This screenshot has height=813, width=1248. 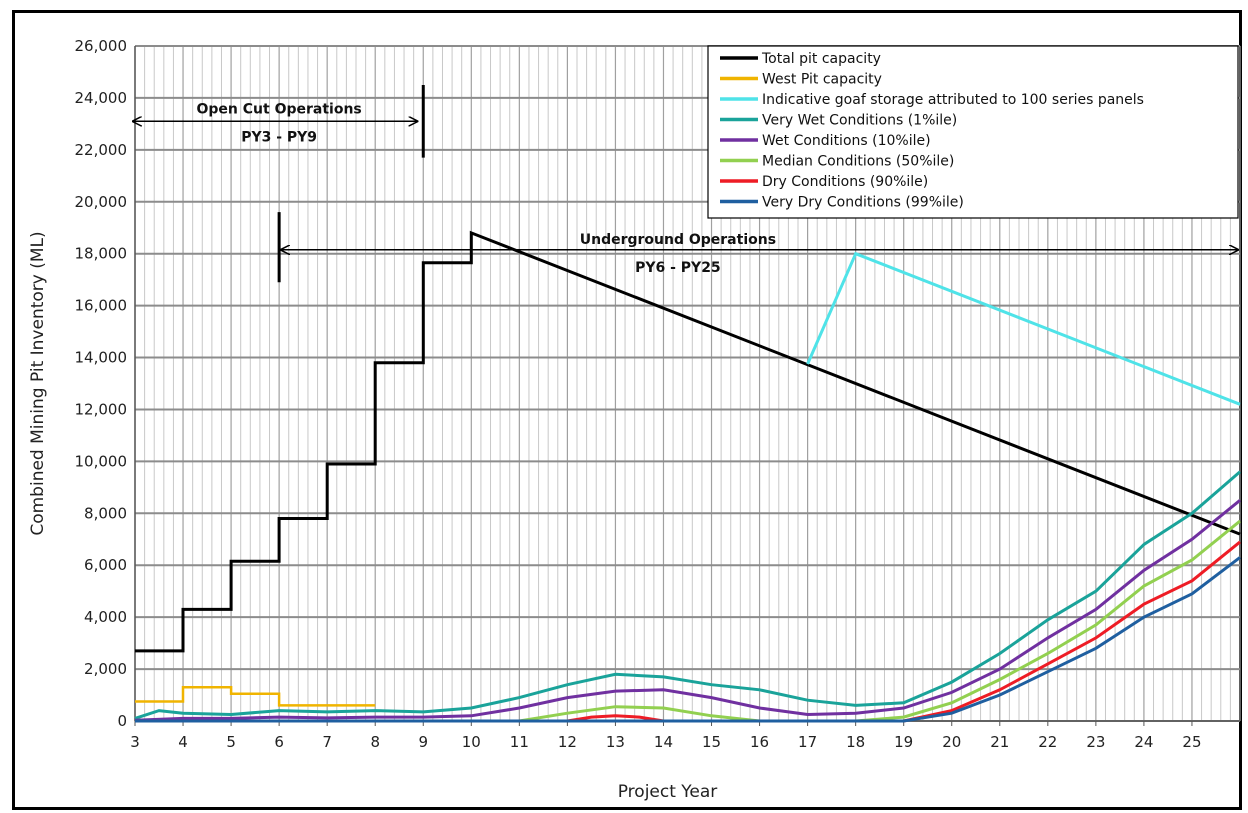 I want to click on x-tick-label: 14, so click(x=663, y=742).